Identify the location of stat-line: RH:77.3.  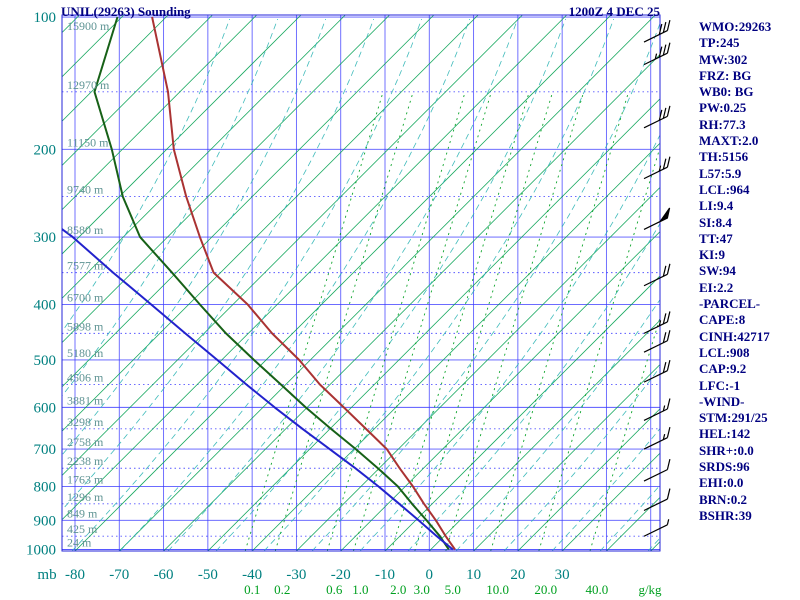
(722, 124).